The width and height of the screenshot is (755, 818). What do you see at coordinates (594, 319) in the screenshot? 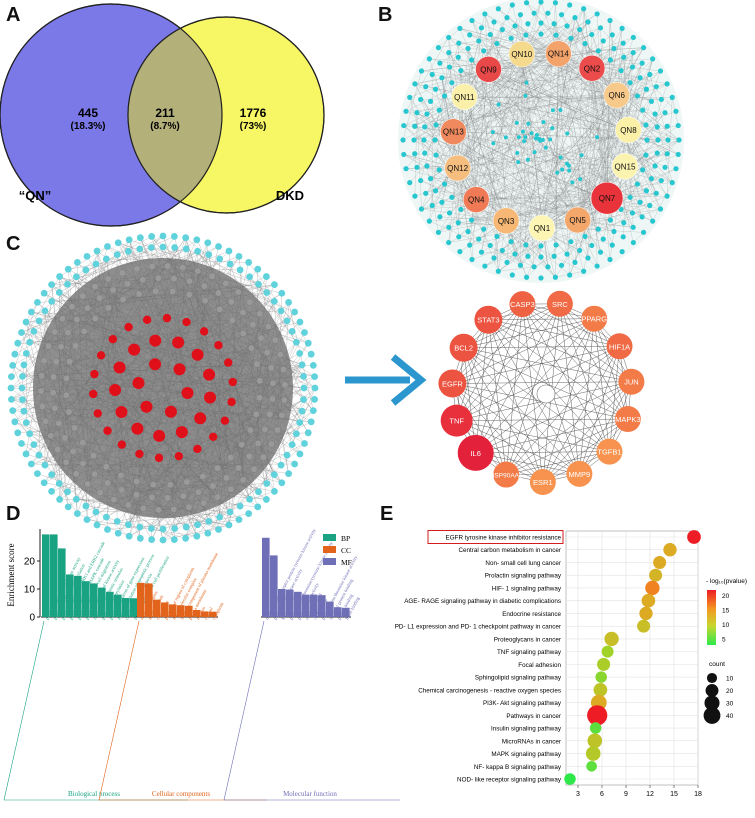
I see `hub-gene-label: PPARG` at bounding box center [594, 319].